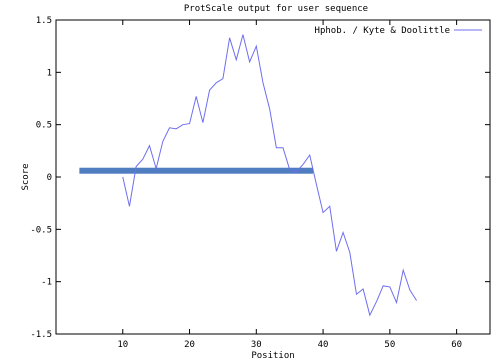  What do you see at coordinates (382, 31) in the screenshot?
I see `legend-label: Hphob. / Kyte & Doolittle` at bounding box center [382, 31].